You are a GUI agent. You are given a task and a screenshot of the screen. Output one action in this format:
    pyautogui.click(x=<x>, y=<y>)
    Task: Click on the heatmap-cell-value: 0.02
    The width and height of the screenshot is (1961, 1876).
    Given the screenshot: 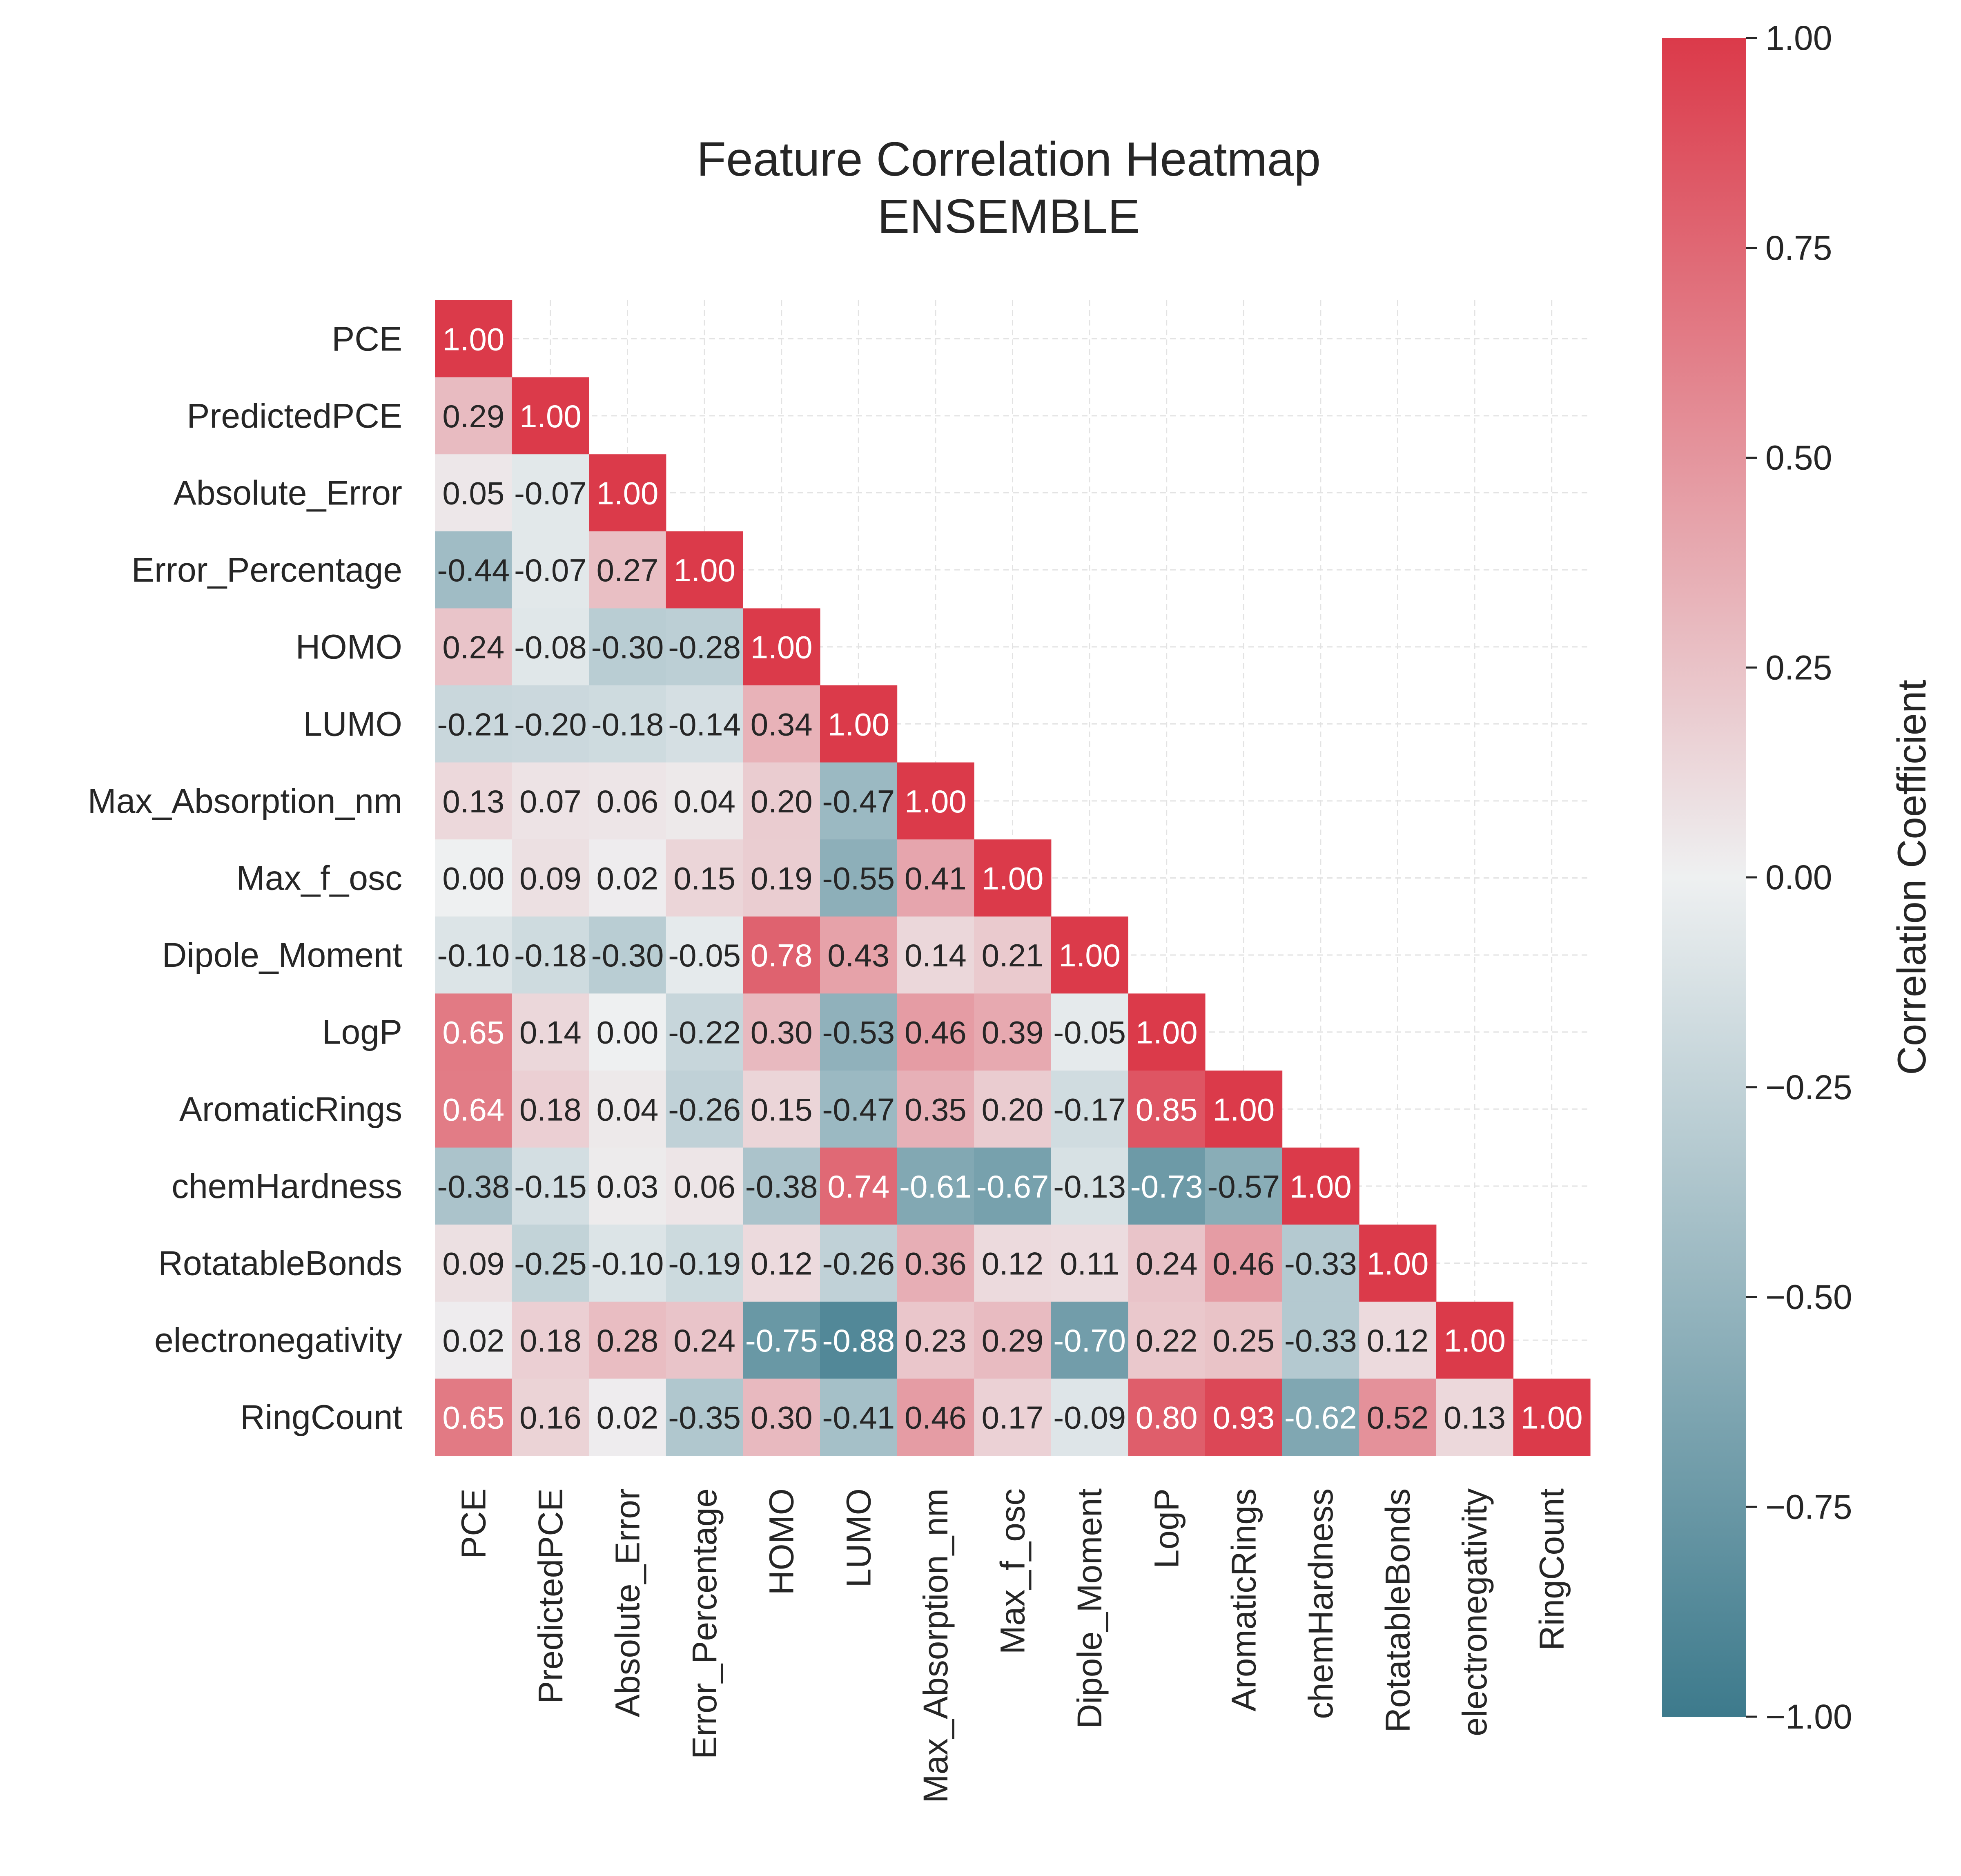 What is the action you would take?
    pyautogui.click(x=628, y=1418)
    